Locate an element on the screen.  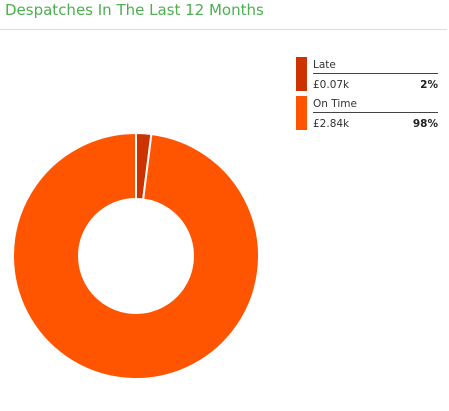
legend-item-late: Late £0.07k 2% is located at coordinates (367, 76).